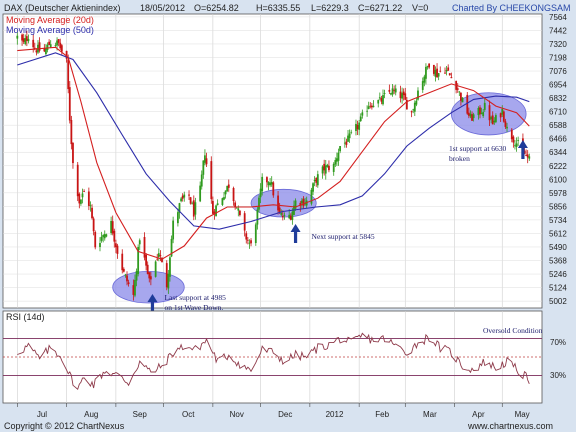  Describe the element at coordinates (558, 125) in the screenshot. I see `y-tick-label: 6588` at that location.